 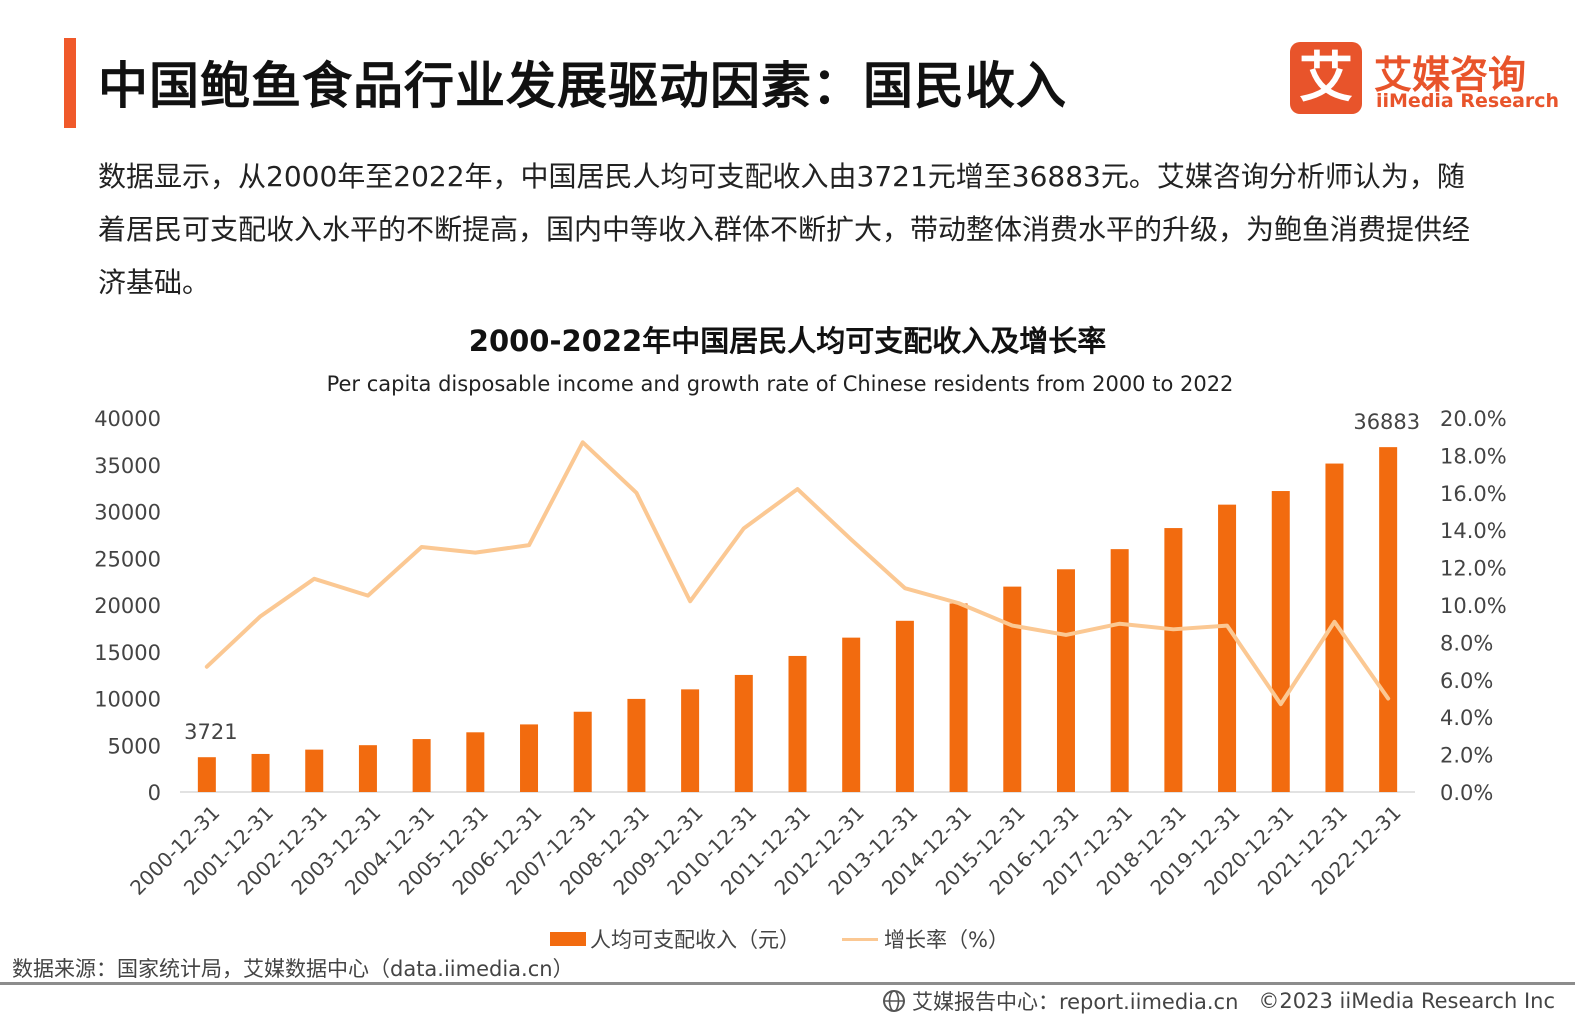 What do you see at coordinates (1326, 78) in the screenshot?
I see `logo-mark: 艾` at bounding box center [1326, 78].